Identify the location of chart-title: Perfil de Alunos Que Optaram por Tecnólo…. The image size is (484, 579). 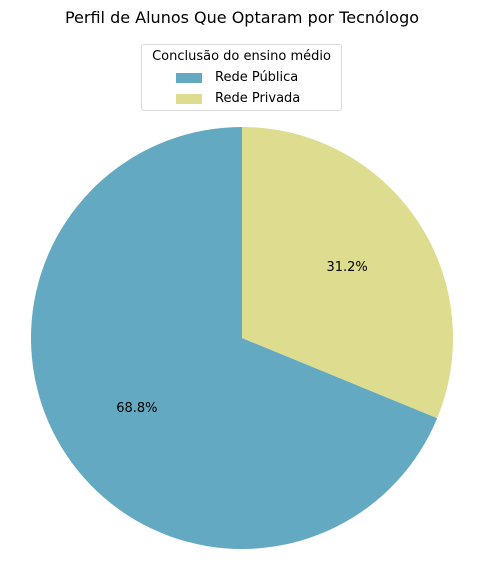
(242, 17).